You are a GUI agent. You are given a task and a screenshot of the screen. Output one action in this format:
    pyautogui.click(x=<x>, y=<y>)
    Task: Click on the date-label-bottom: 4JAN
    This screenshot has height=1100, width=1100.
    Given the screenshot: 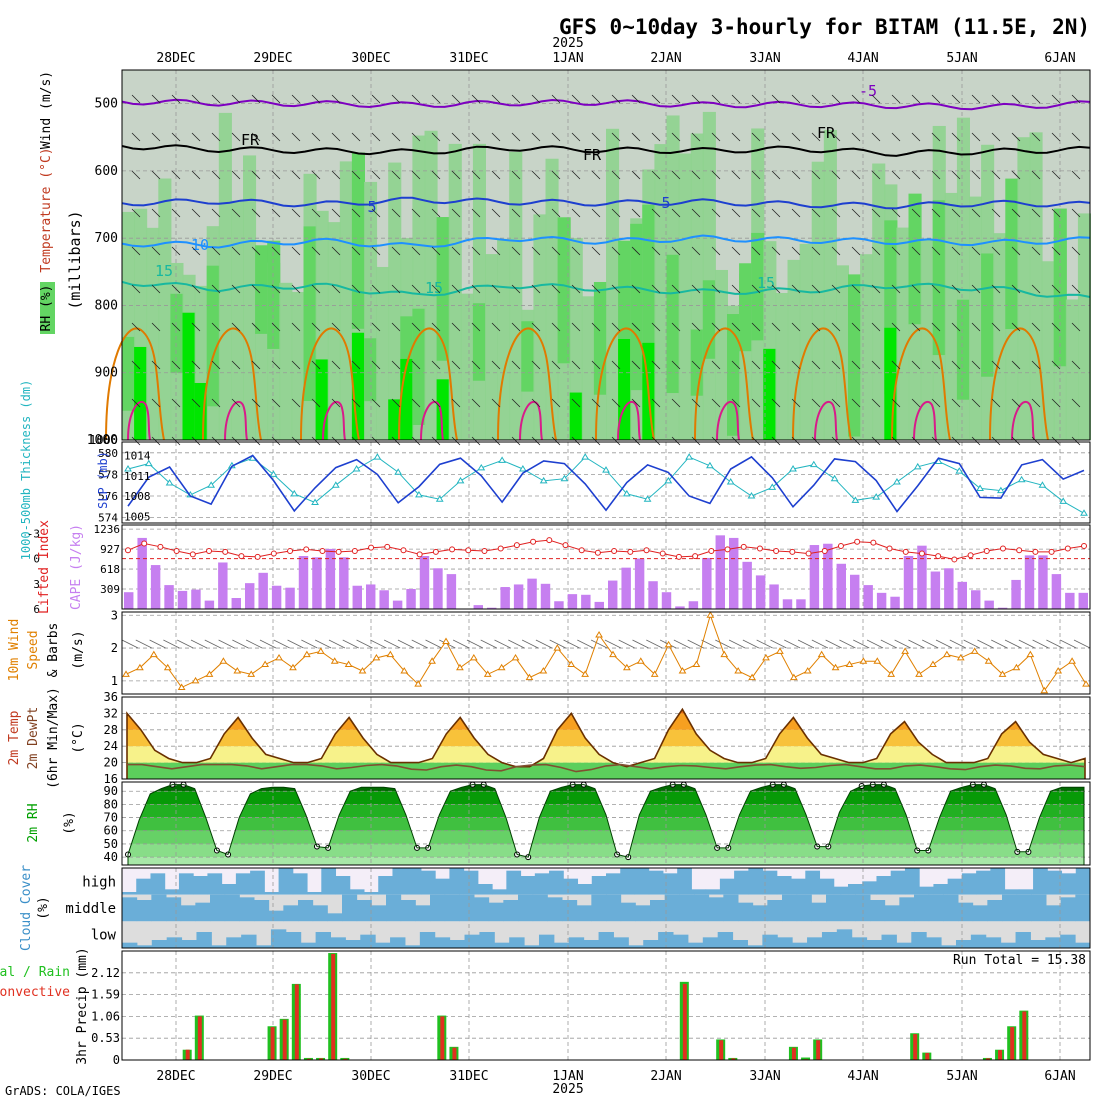 What is the action you would take?
    pyautogui.click(x=862, y=1076)
    